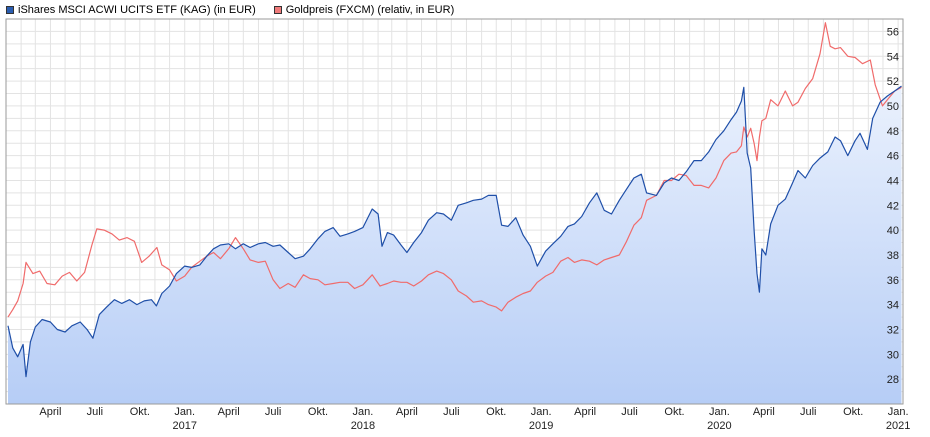 The height and width of the screenshot is (437, 930). Describe the element at coordinates (893, 132) in the screenshot. I see `y-tick-label: 48` at that location.